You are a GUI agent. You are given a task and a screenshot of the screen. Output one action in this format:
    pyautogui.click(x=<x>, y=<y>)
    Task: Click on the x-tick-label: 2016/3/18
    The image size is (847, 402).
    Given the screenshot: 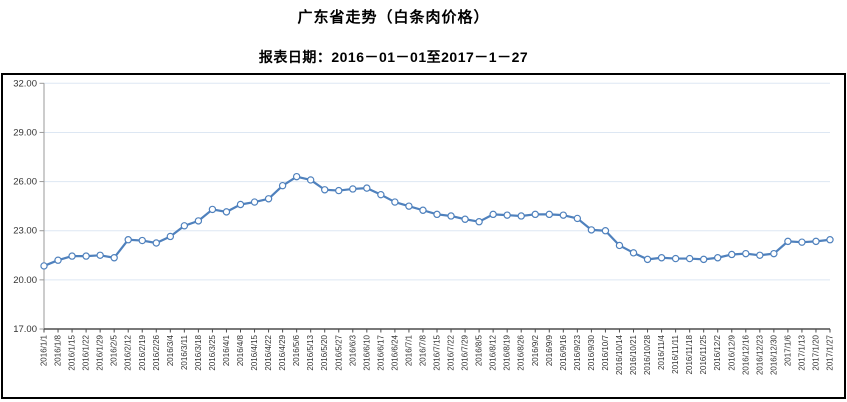 What is the action you would take?
    pyautogui.click(x=198, y=352)
    